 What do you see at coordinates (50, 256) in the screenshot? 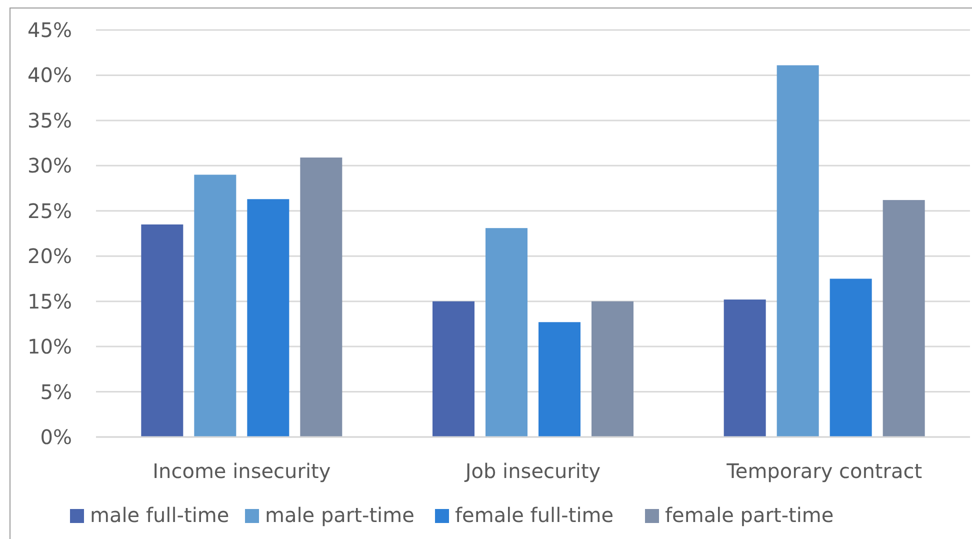
I see `y-tick-label: 20%` at bounding box center [50, 256].